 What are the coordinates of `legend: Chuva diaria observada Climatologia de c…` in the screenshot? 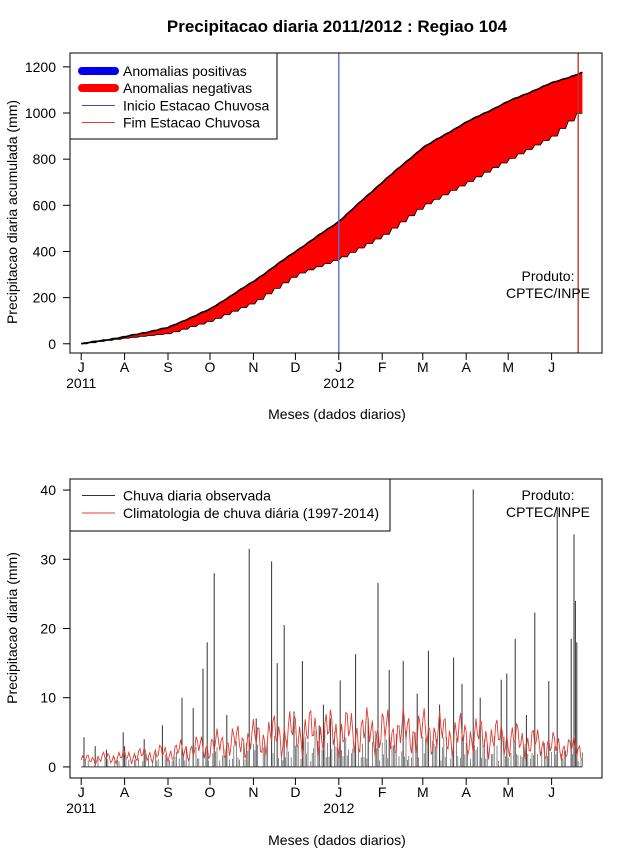 It's located at (230, 505).